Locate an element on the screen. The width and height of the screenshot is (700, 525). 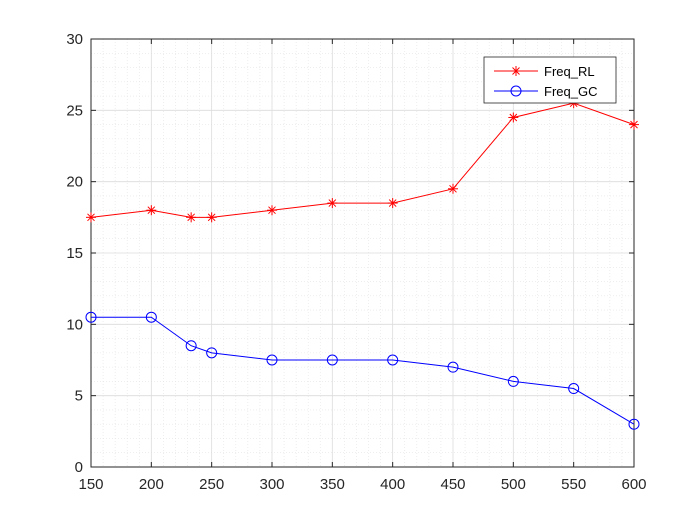
x-tick-label: 500 is located at coordinates (513, 484).